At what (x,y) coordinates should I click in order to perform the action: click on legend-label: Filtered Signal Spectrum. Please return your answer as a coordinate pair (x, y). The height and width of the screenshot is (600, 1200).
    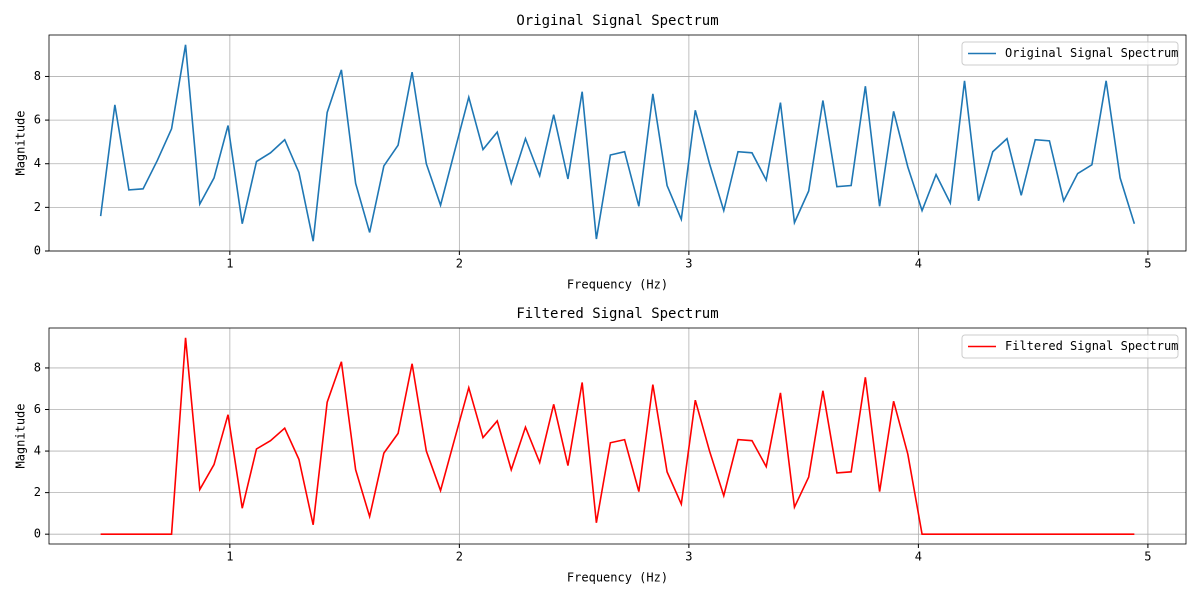
    Looking at the image, I should click on (1091, 346).